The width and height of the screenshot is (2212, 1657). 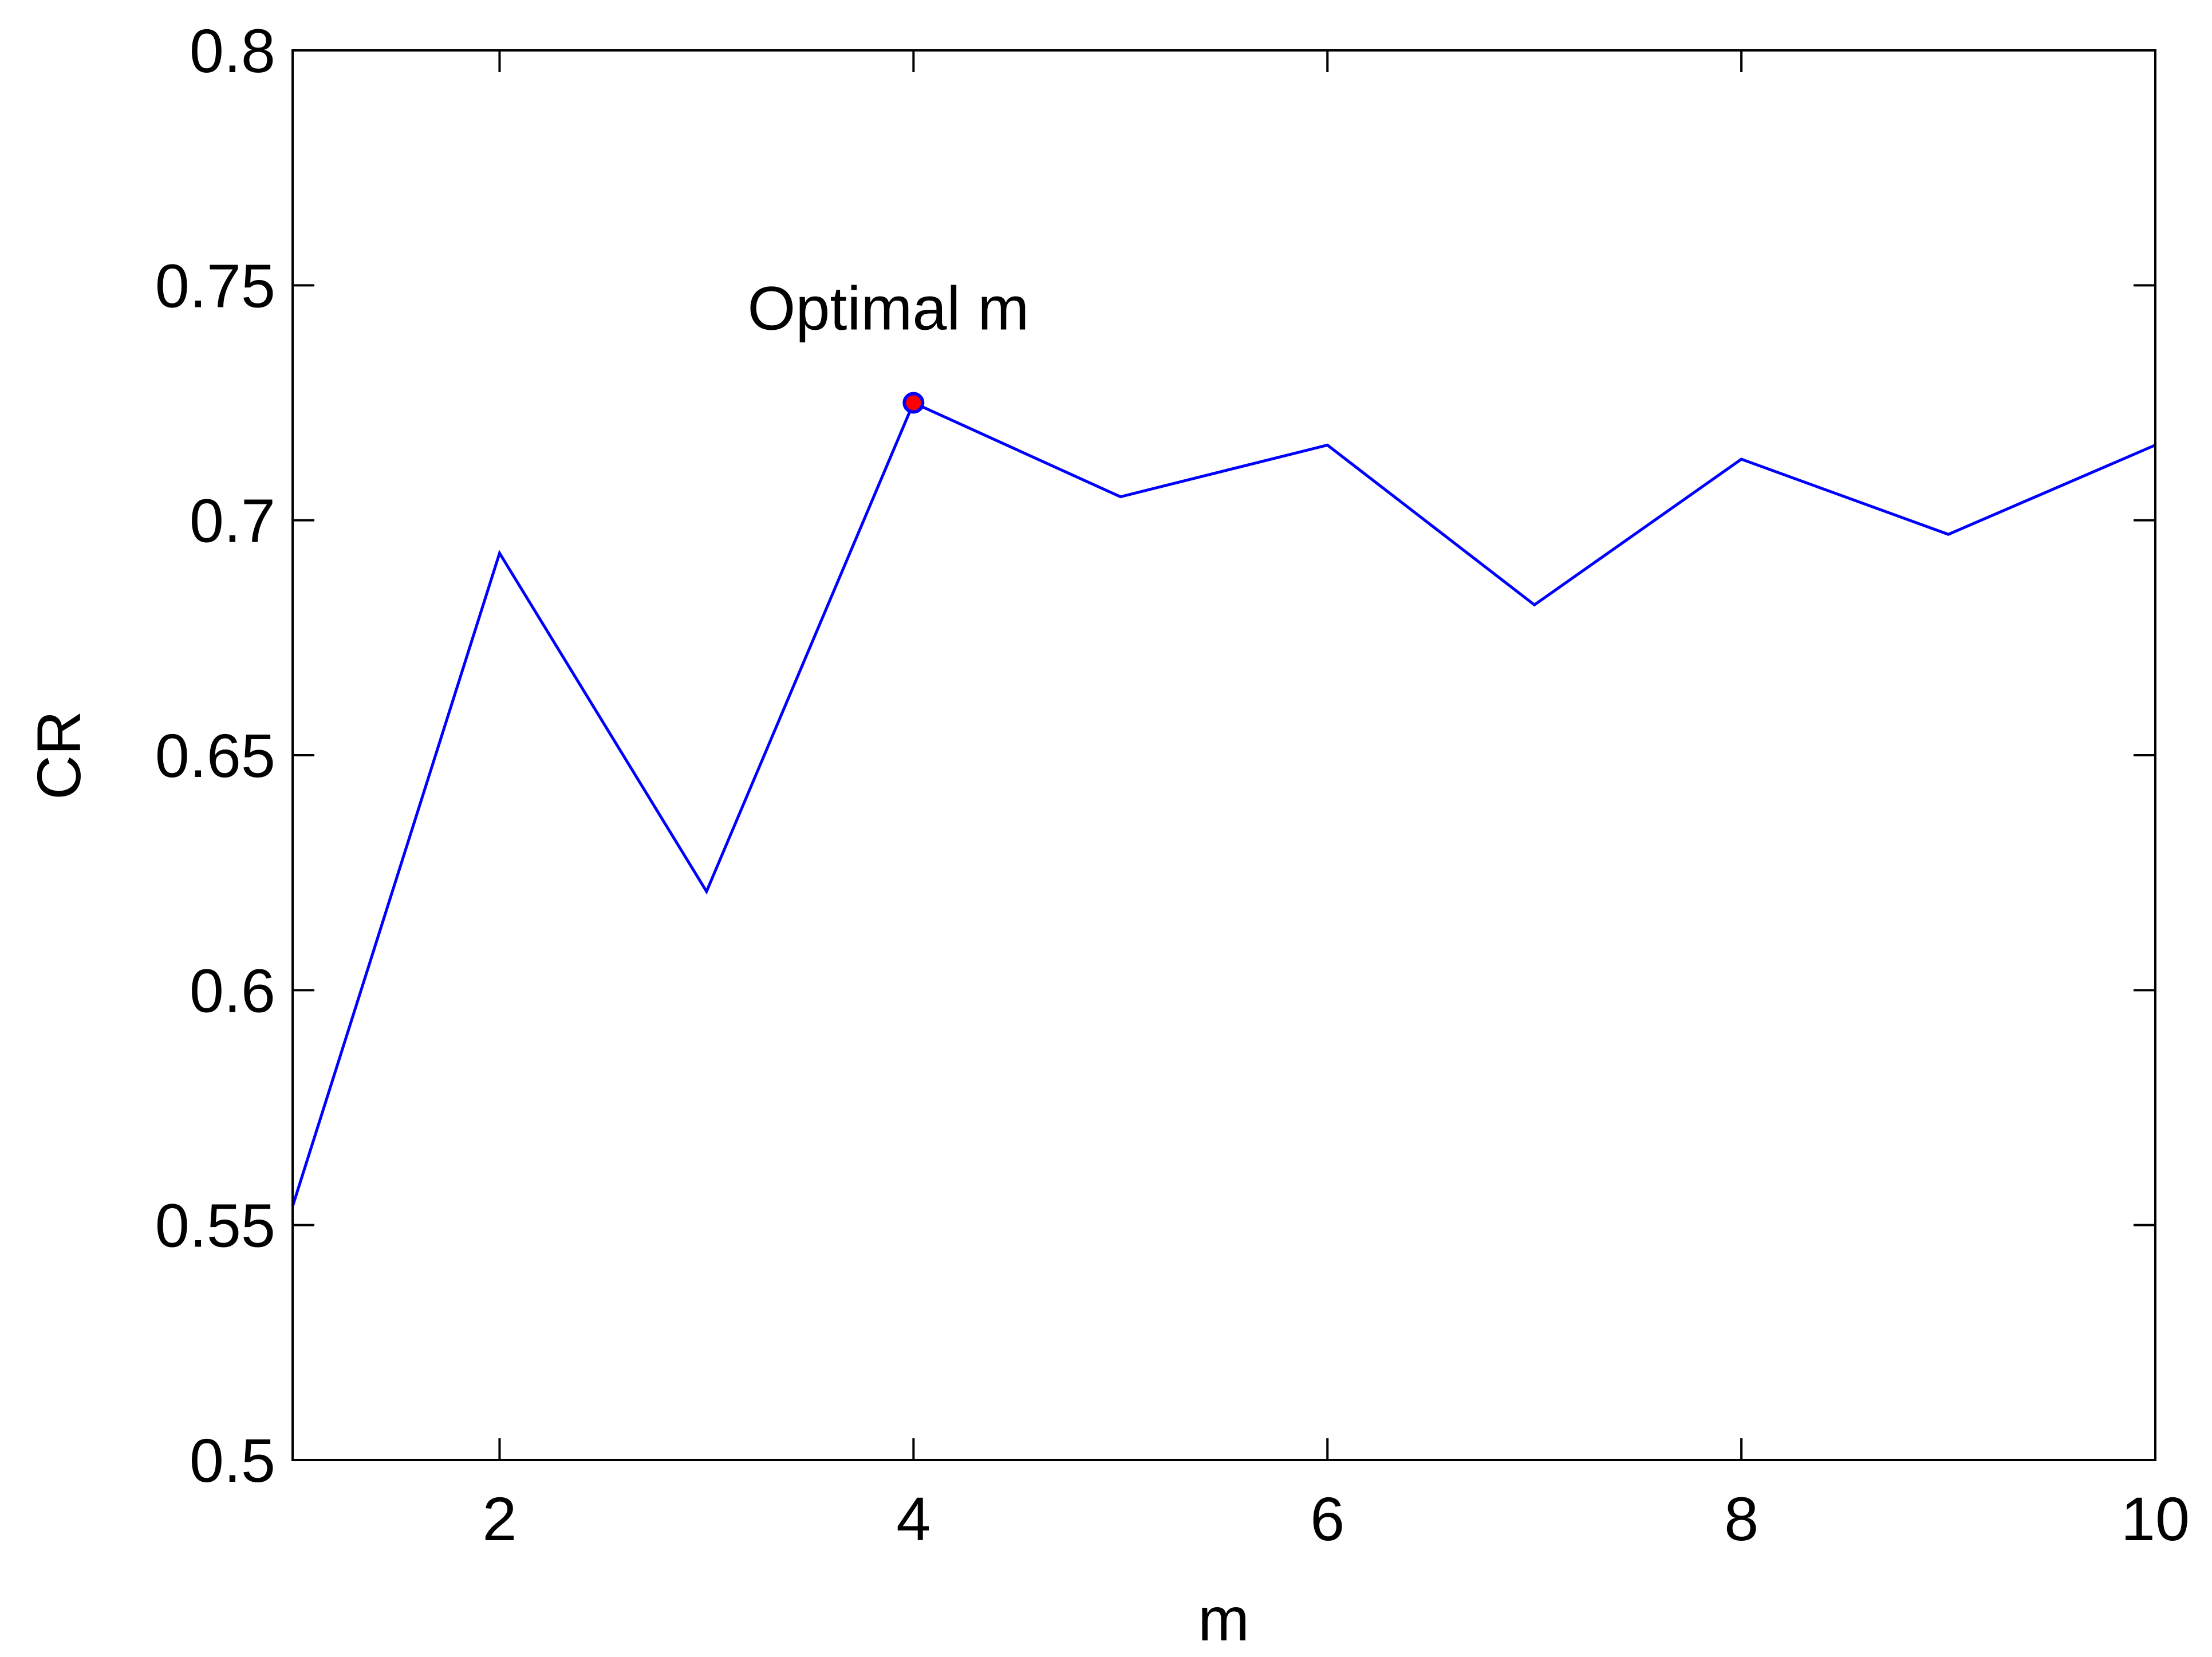 I want to click on x-tick-label: 10, so click(x=2155, y=1518).